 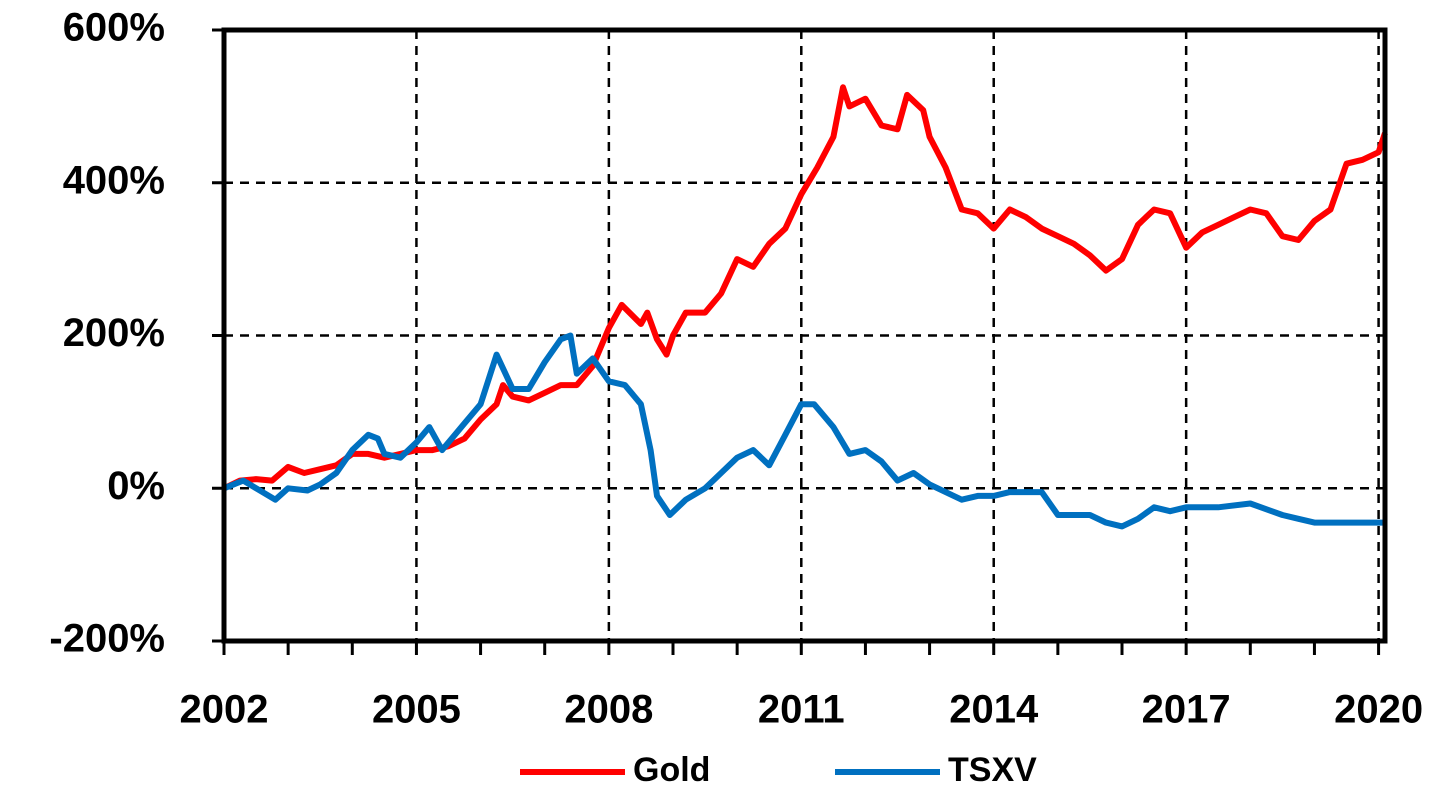 What do you see at coordinates (994, 710) in the screenshot?
I see `x-tick-label: 2014` at bounding box center [994, 710].